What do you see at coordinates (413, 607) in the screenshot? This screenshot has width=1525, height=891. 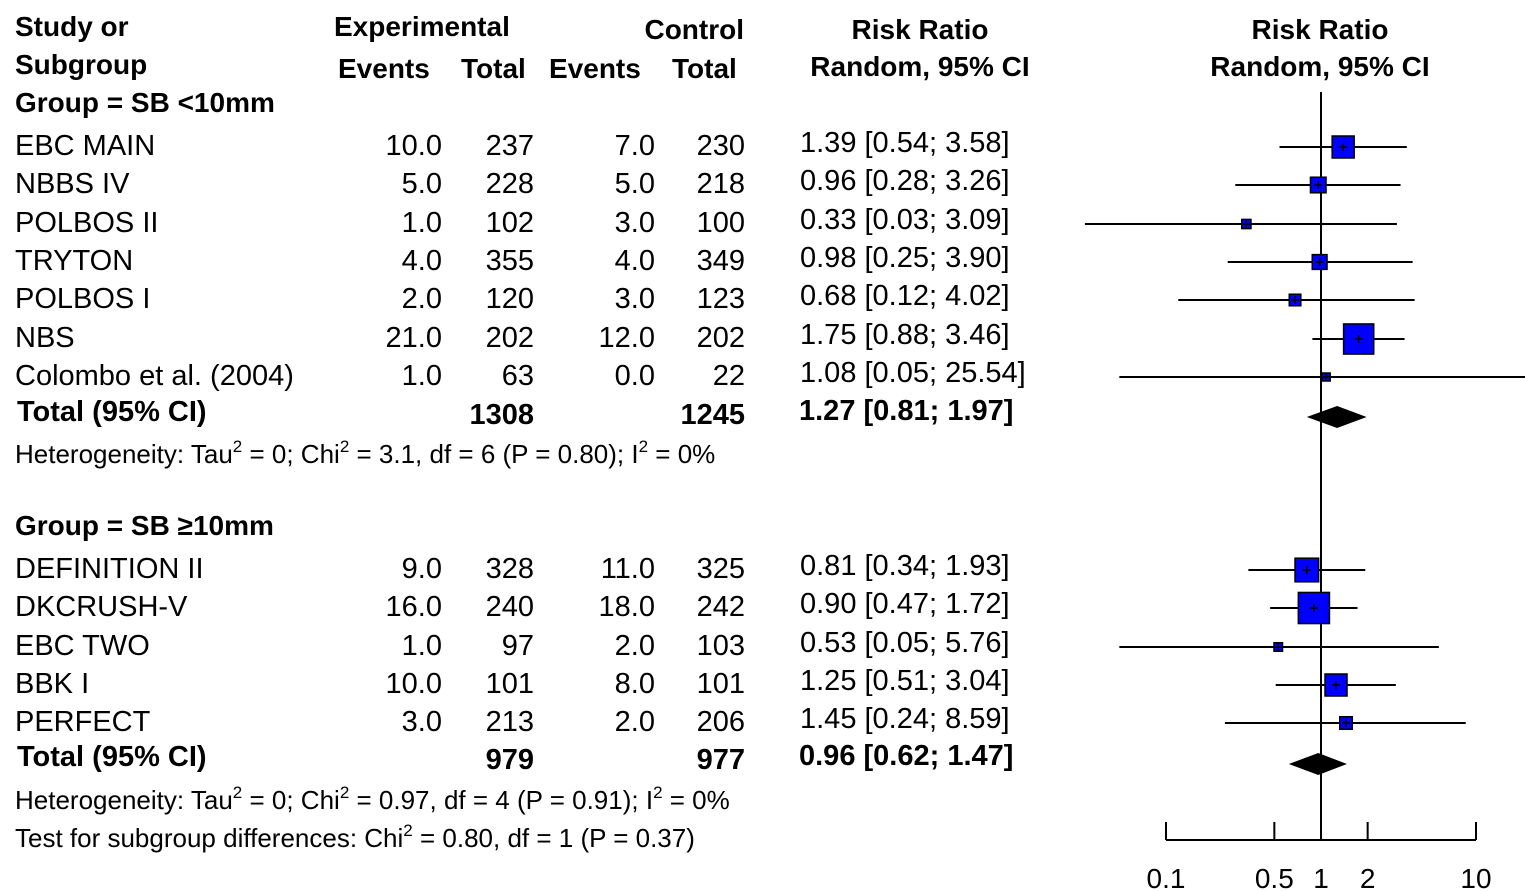 I see `exp-events: 16.0` at bounding box center [413, 607].